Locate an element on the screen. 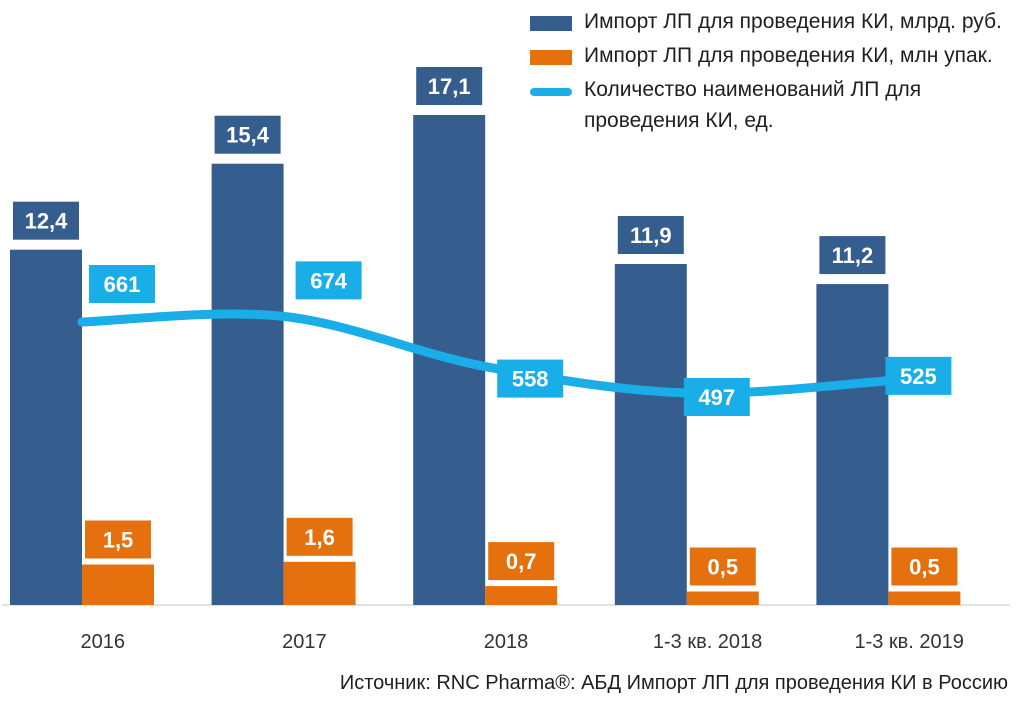 The width and height of the screenshot is (1018, 704). data-label-names: 558 is located at coordinates (530, 379).